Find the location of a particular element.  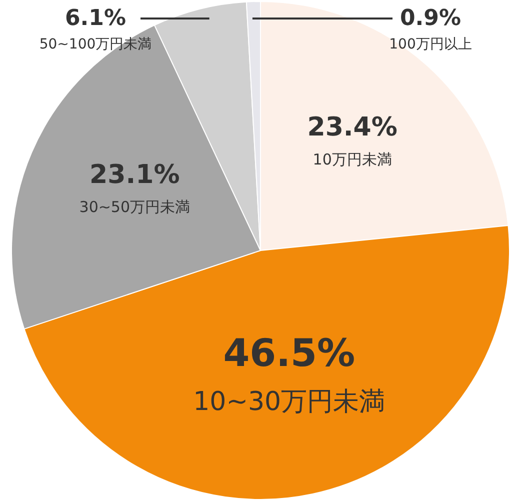

data-label: 46.5% is located at coordinates (289, 352).